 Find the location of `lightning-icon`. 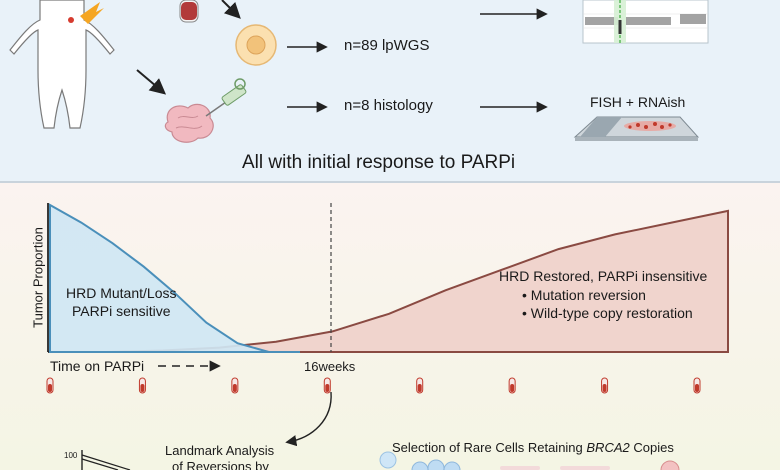

lightning-icon is located at coordinates (92, 13).